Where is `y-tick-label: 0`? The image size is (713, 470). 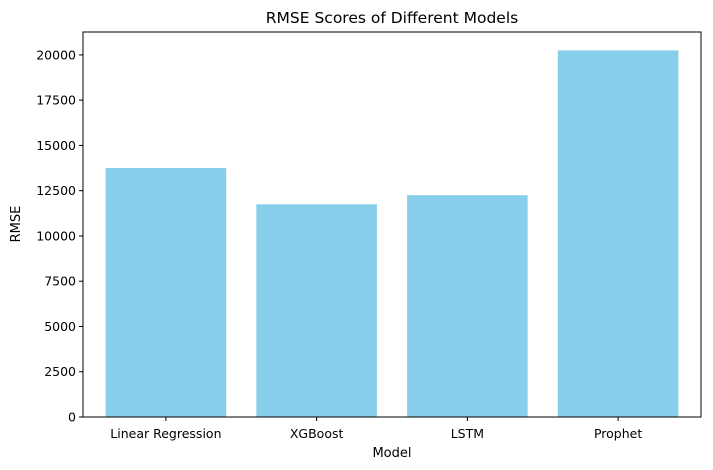
y-tick-label: 0 is located at coordinates (72, 417).